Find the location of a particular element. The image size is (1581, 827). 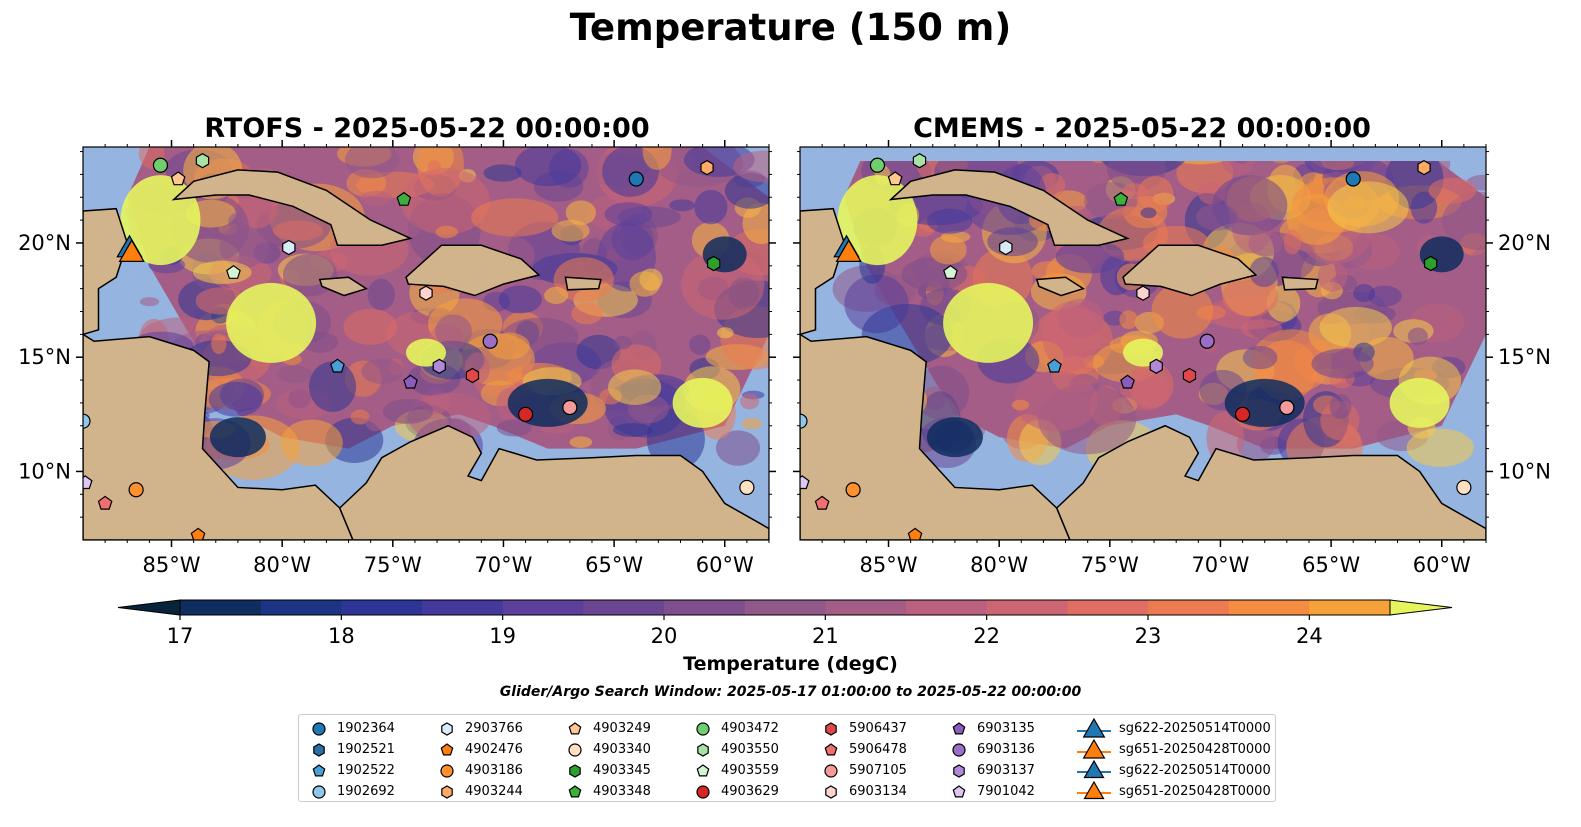

legend-item: 4903348 is located at coordinates (608, 791).